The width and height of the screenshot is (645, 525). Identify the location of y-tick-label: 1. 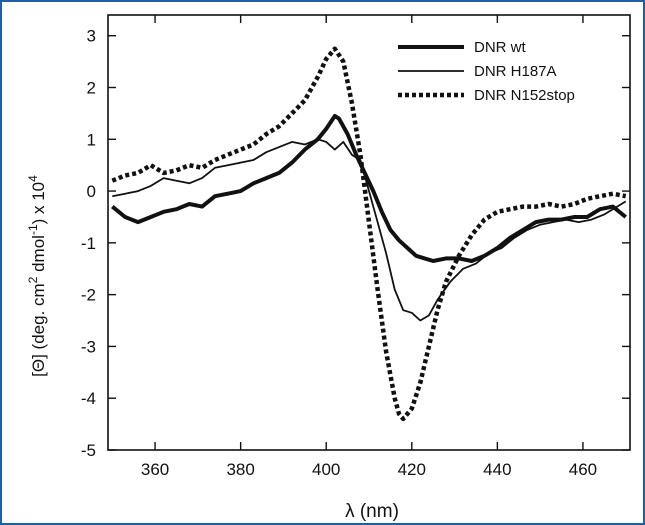
(91, 139).